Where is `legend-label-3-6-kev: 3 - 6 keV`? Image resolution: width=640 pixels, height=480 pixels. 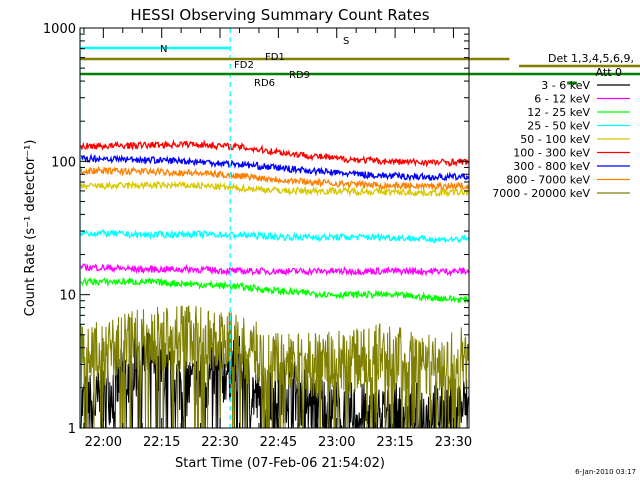 legend-label-3-6-kev: 3 - 6 keV is located at coordinates (565, 85).